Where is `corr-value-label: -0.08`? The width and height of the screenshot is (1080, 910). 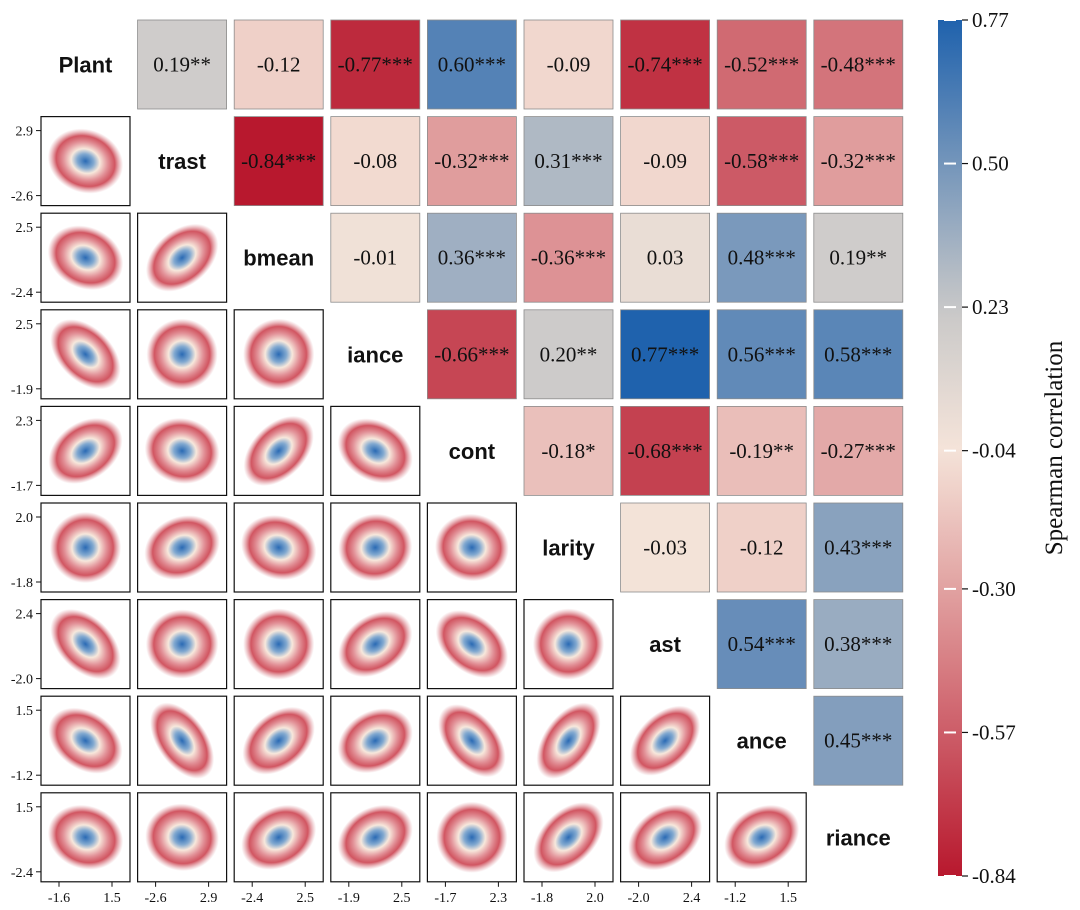 corr-value-label: -0.08 is located at coordinates (375, 161).